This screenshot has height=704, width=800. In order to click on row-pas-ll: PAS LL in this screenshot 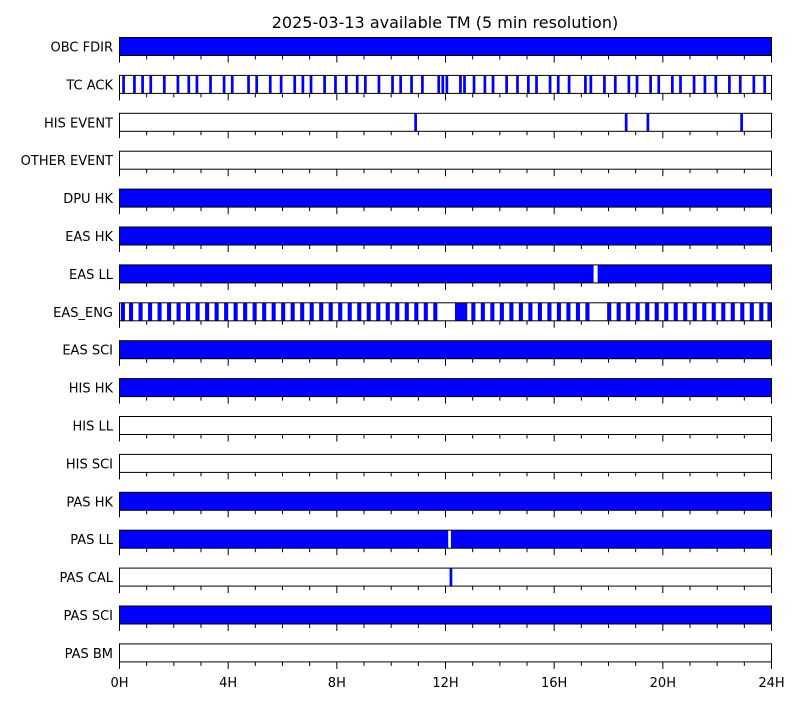, I will do `click(421, 542)`.